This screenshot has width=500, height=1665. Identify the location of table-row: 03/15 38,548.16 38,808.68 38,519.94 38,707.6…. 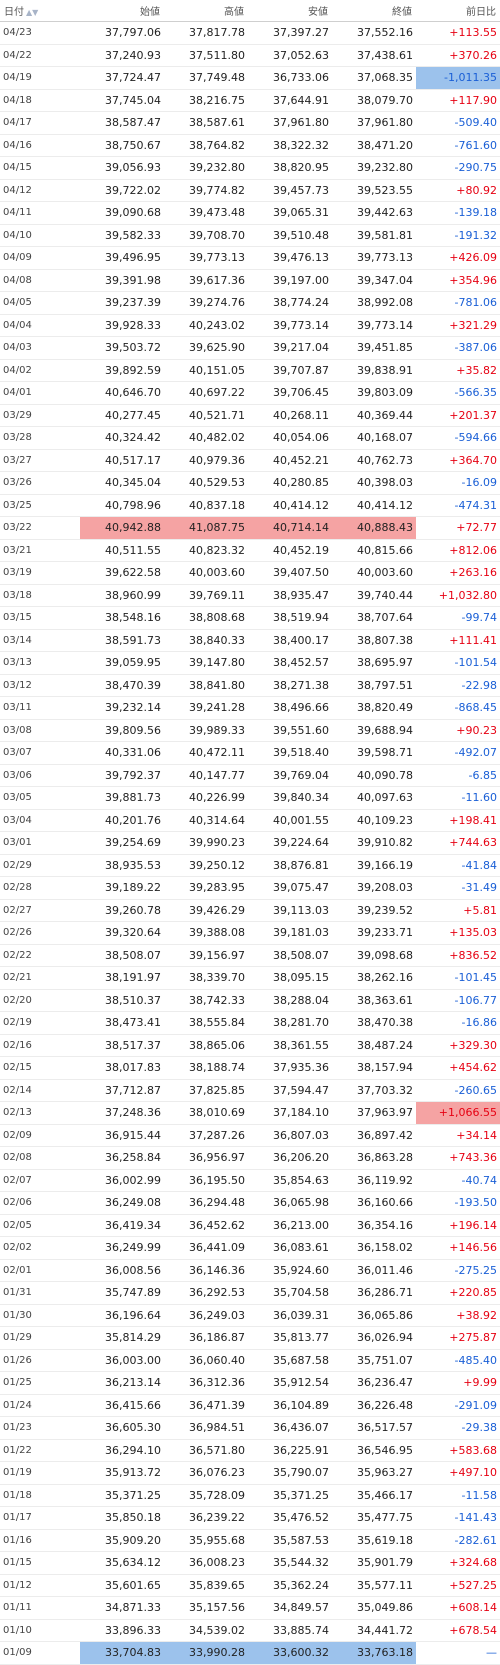
(250, 618).